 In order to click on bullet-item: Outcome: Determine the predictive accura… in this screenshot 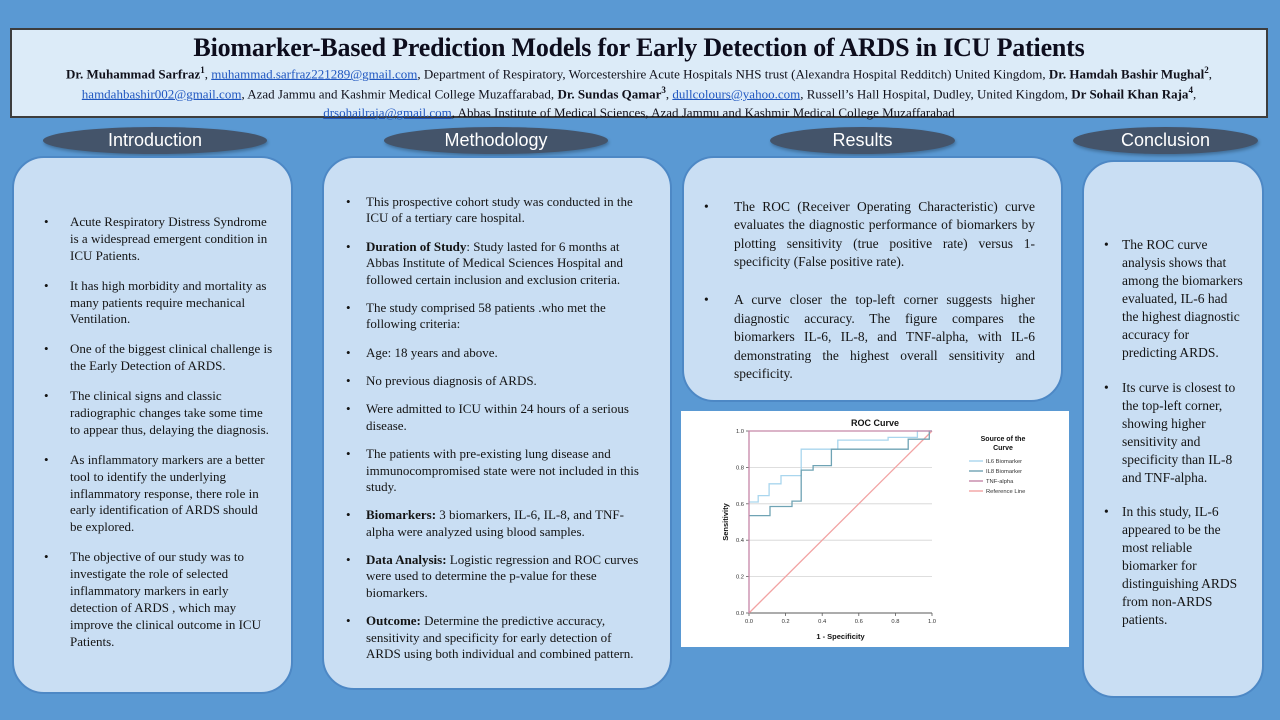, I will do `click(497, 637)`.